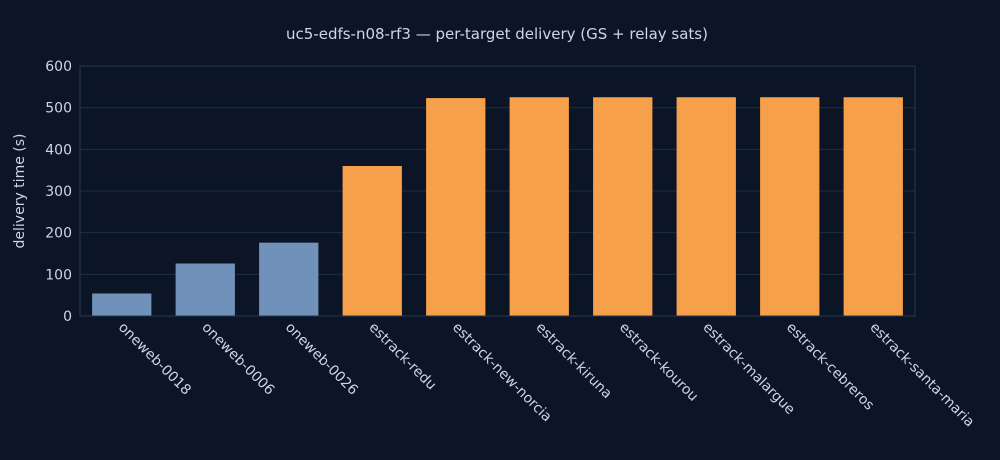 The image size is (1000, 460). What do you see at coordinates (58, 67) in the screenshot?
I see `y-tick-label: 600` at bounding box center [58, 67].